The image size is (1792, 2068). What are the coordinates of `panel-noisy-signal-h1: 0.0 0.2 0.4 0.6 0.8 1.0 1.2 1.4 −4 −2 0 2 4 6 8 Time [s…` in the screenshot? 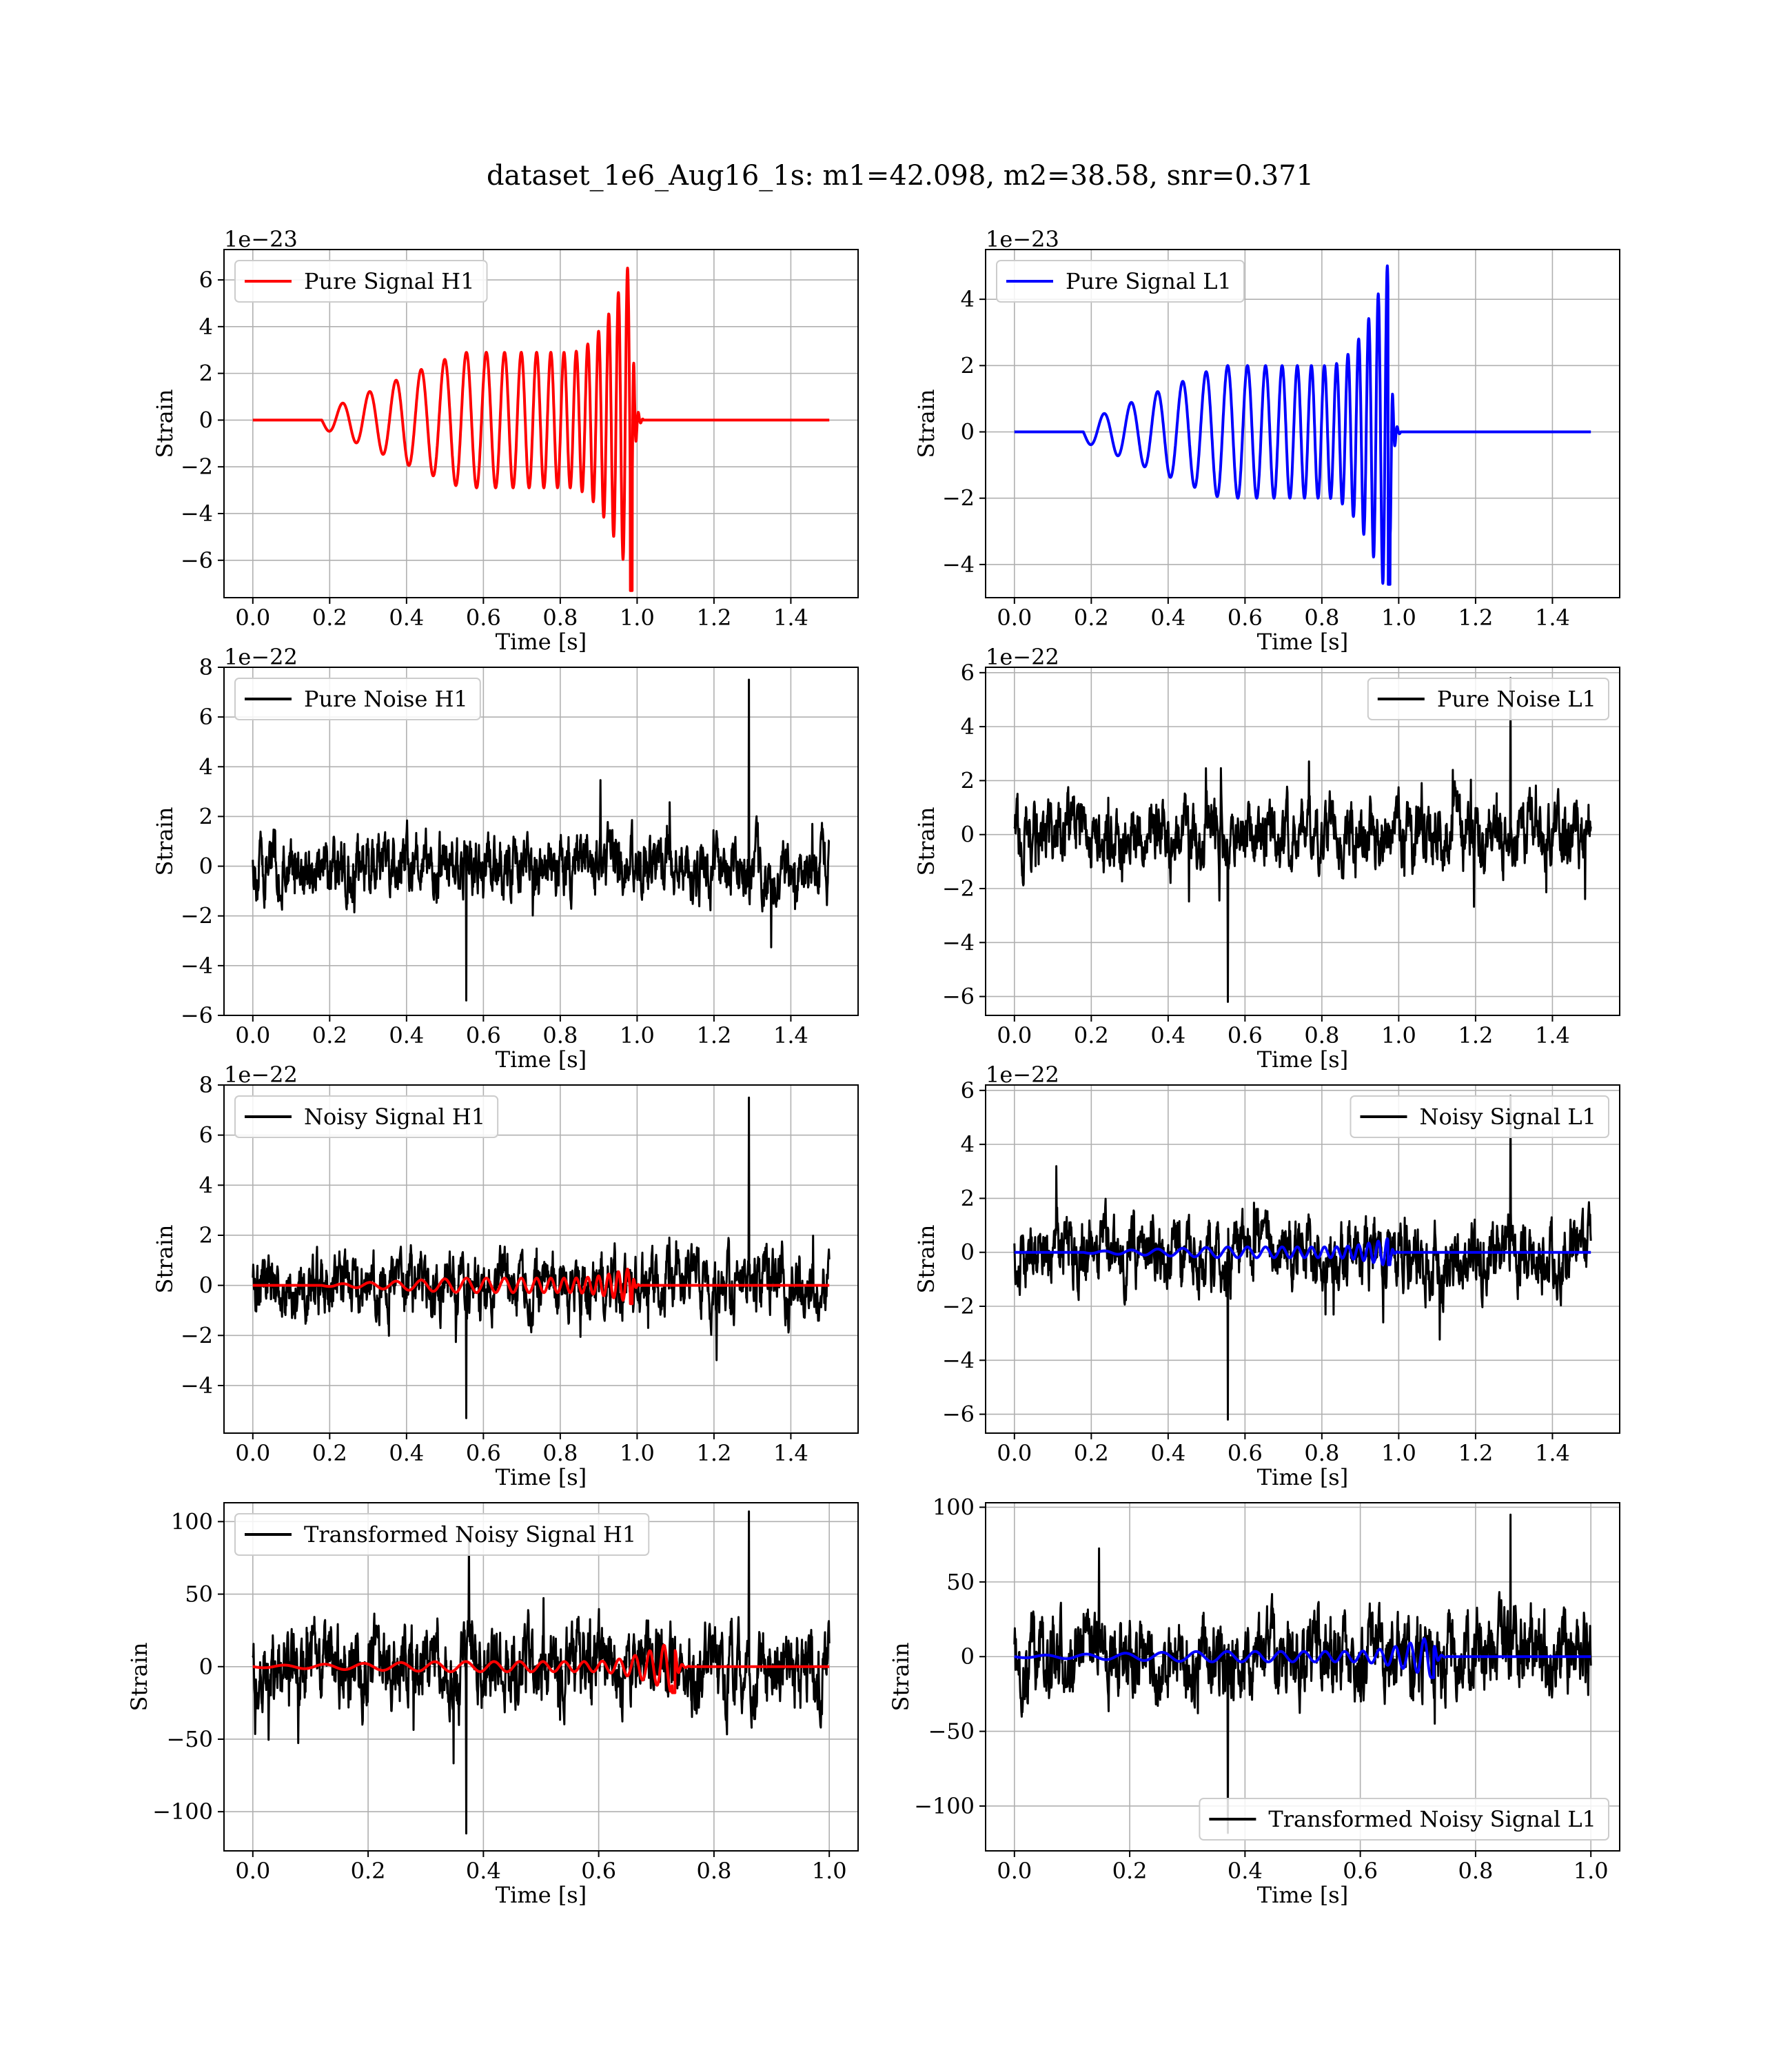 It's located at (505, 1276).